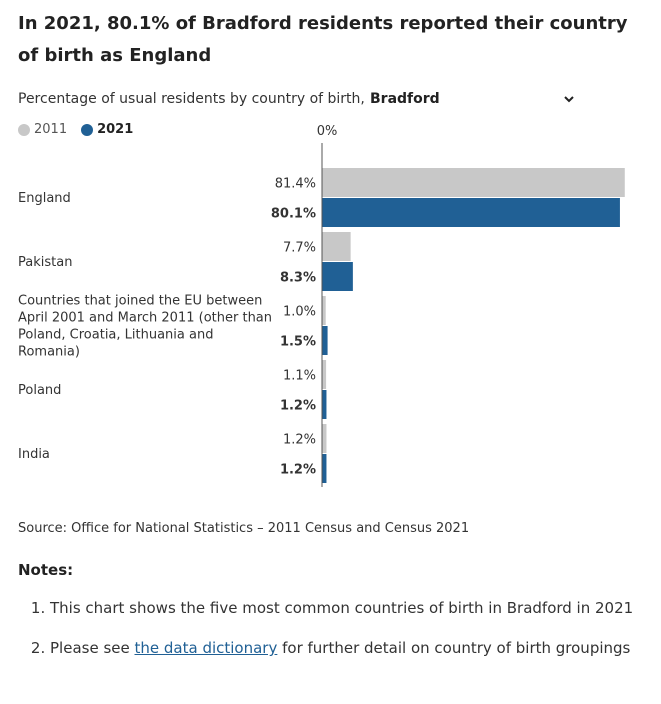 Image resolution: width=661 pixels, height=704 pixels. I want to click on legend-swatch-2011, so click(24, 129).